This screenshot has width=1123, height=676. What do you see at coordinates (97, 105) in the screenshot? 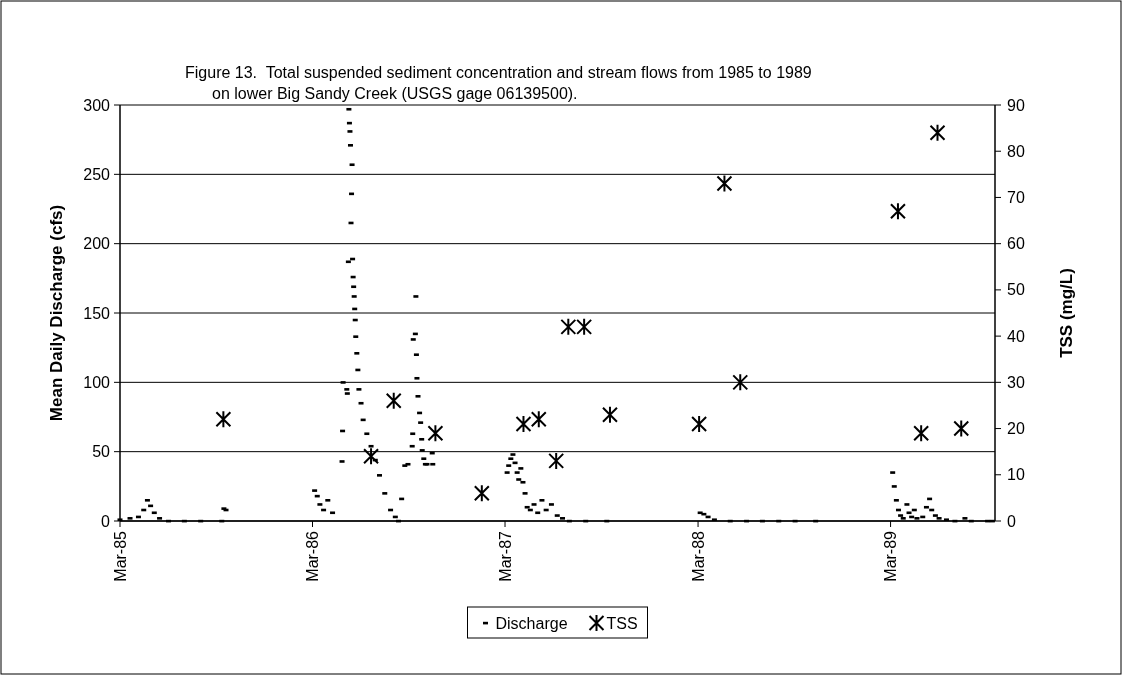
I see `y-tick-label: 300` at bounding box center [97, 105].